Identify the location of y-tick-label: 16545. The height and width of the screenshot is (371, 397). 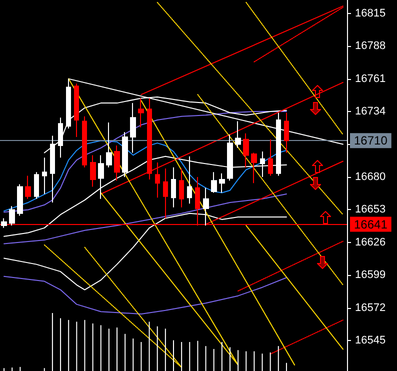
(370, 340).